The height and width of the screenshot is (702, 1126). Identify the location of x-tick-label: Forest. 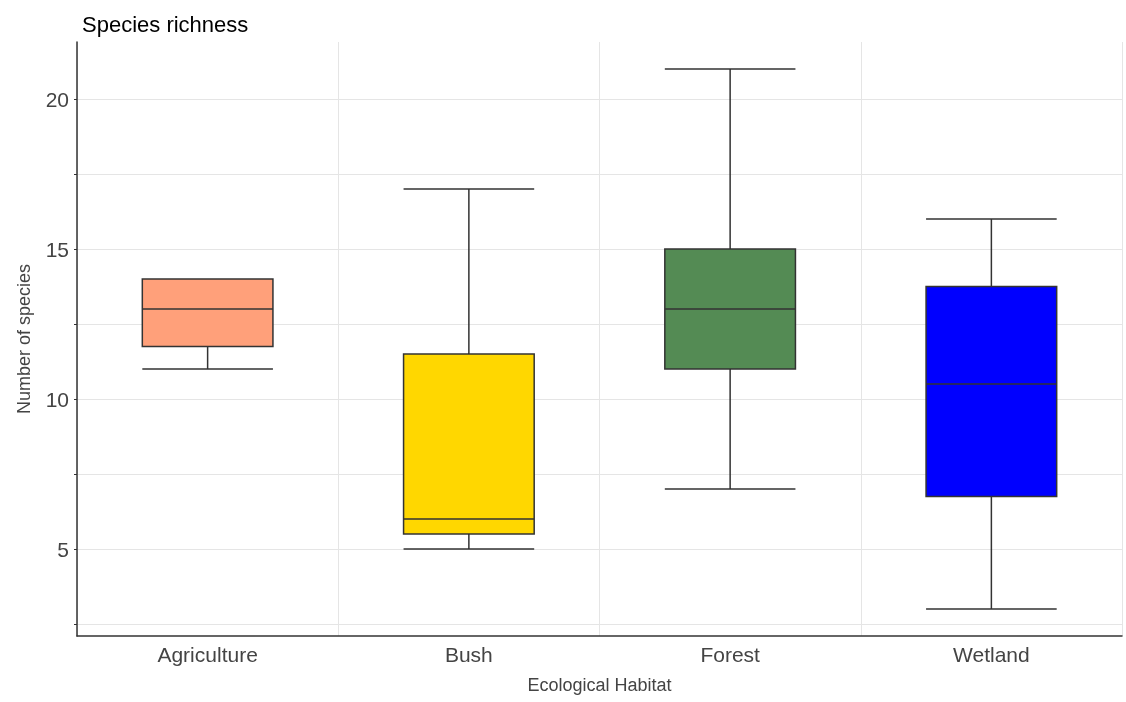
(730, 654).